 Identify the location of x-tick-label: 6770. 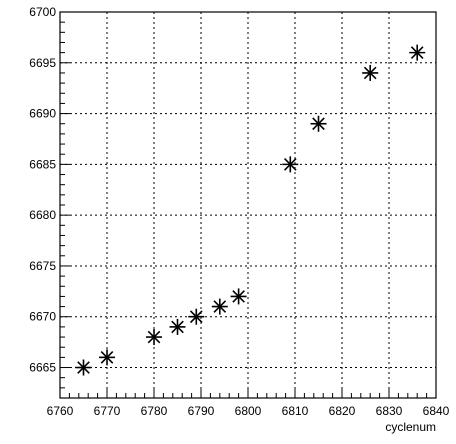
(107, 411).